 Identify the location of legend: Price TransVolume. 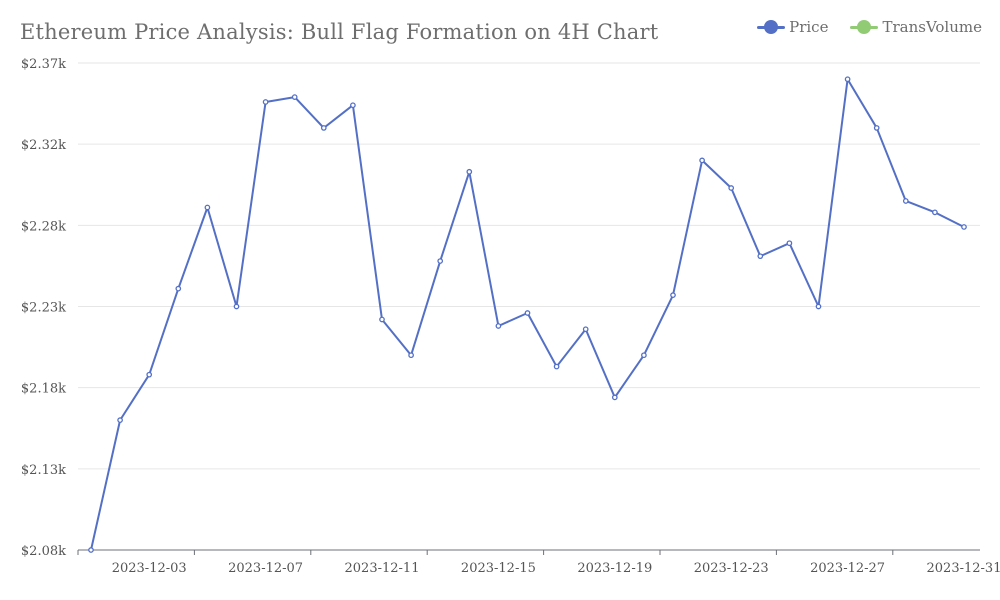
(869, 27).